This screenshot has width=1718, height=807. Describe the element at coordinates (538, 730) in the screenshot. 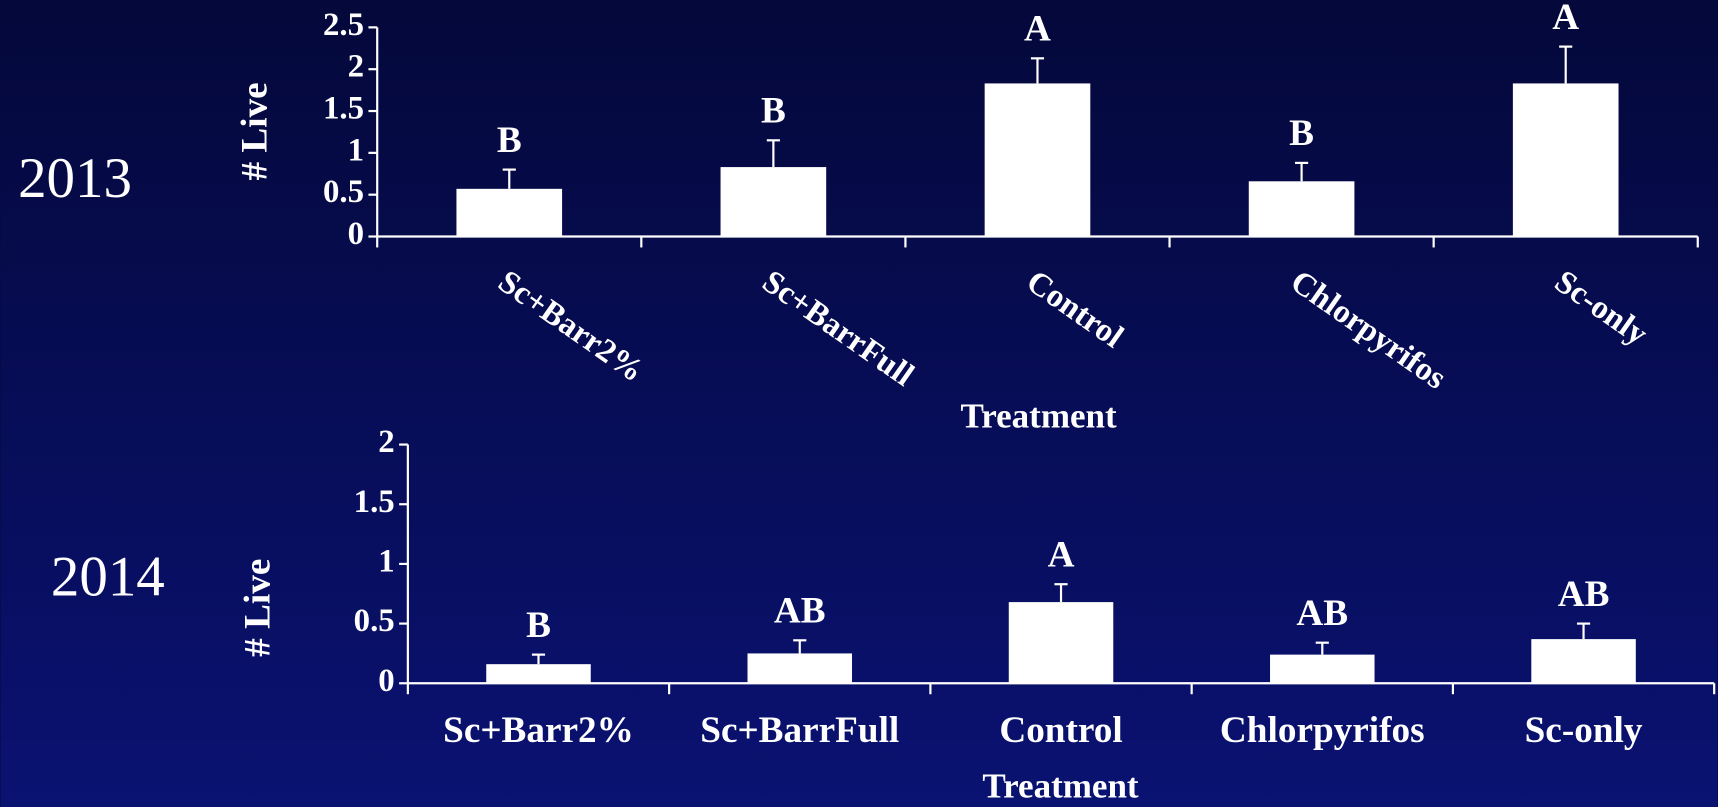

I see `x-tick-label: Sc+Barr2%` at that location.